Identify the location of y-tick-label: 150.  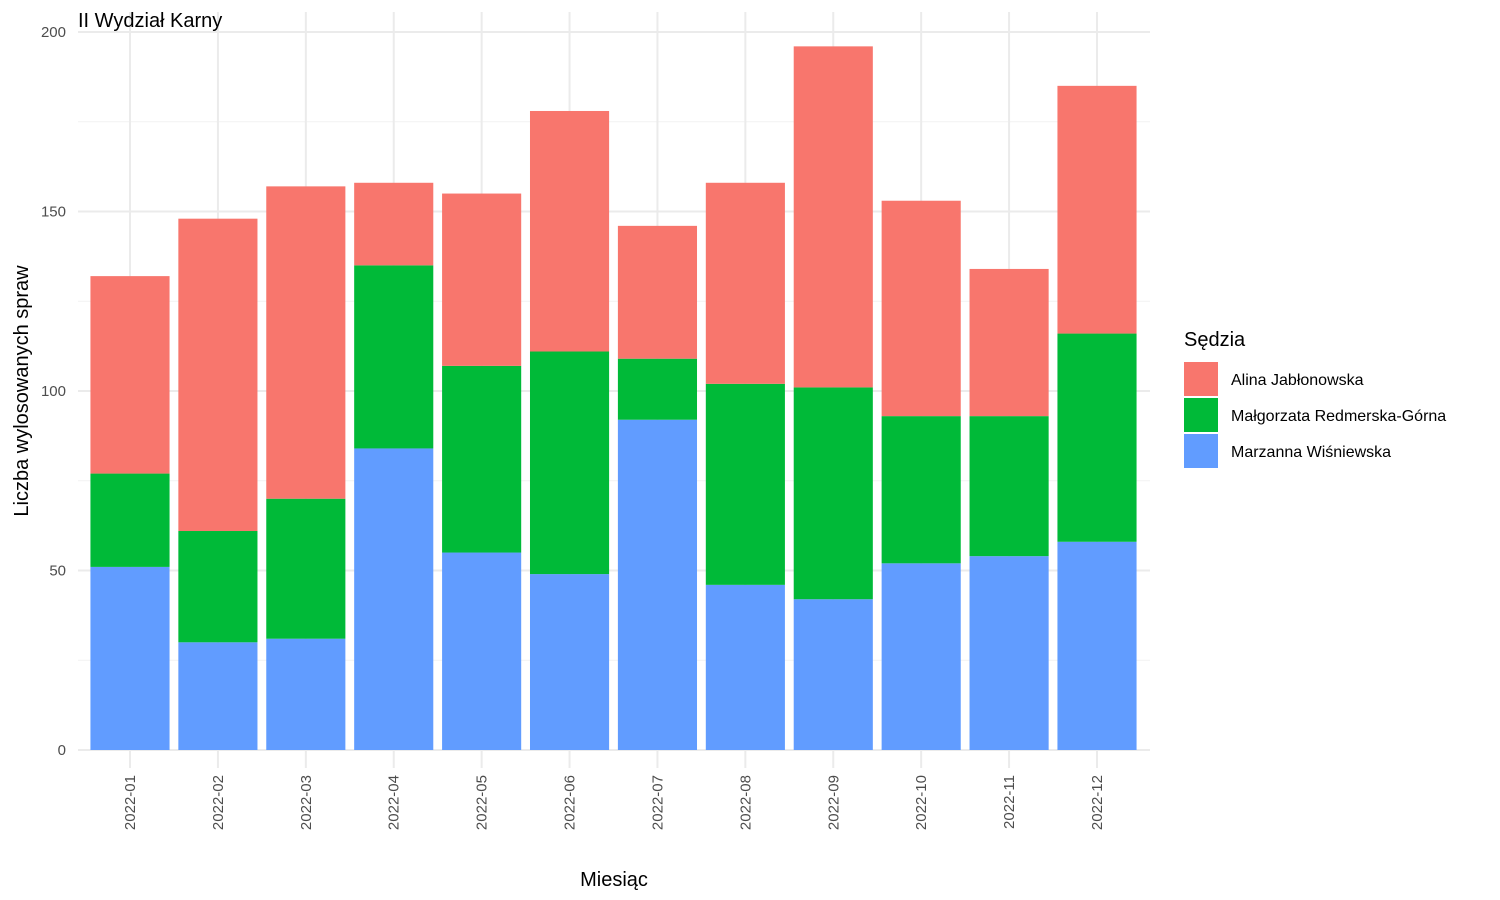
(53, 212).